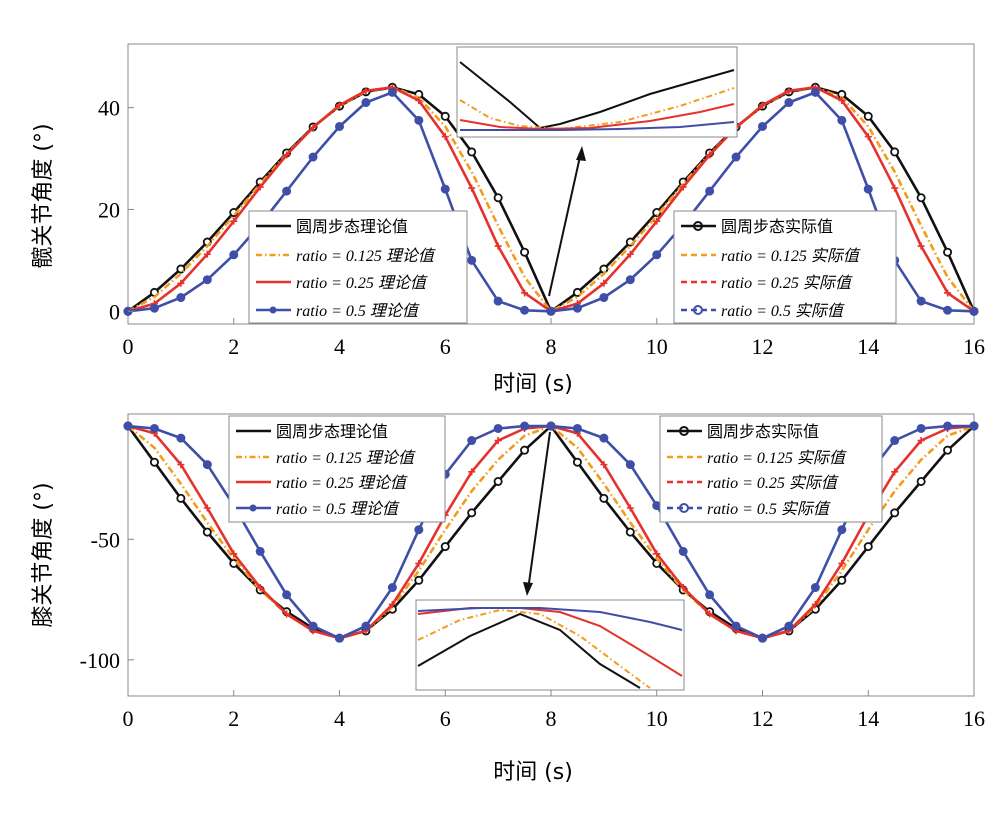 The image size is (1004, 827). What do you see at coordinates (105, 539) in the screenshot?
I see `y-tick-label: -50` at bounding box center [105, 539].